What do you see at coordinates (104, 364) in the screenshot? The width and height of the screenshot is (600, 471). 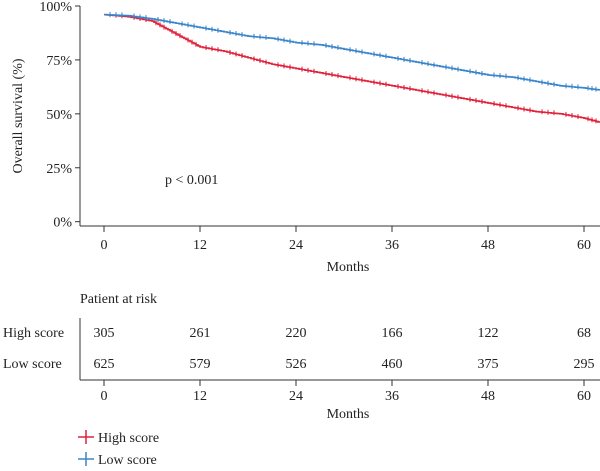 I see `risk-cell: 625` at bounding box center [104, 364].